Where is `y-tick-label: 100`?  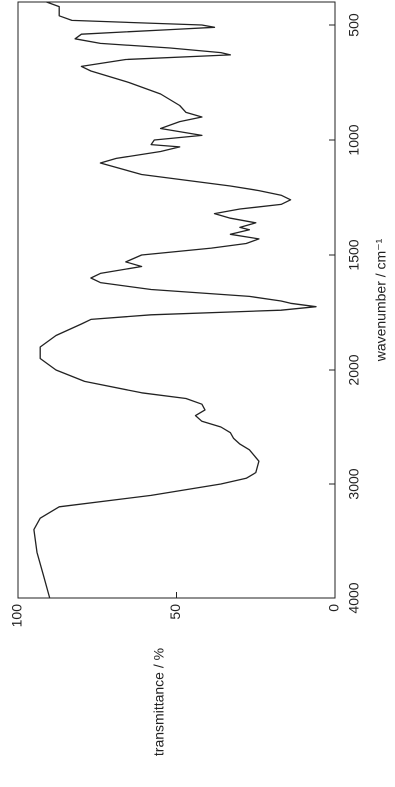
y-tick-label: 100 is located at coordinates (17, 616).